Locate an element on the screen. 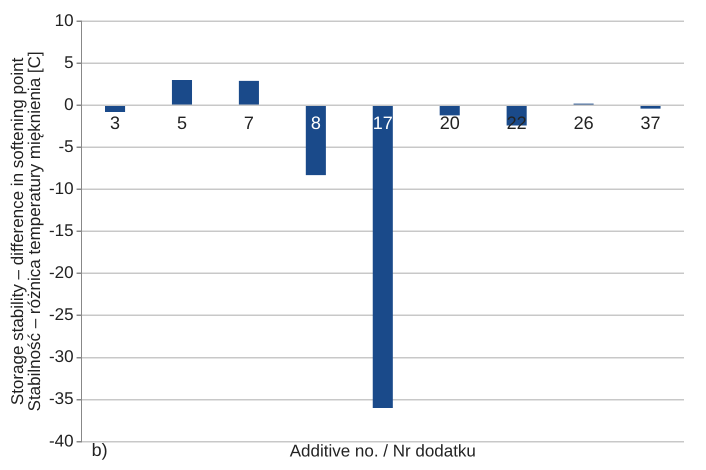 This screenshot has width=706, height=470. x-tick-label: 8 is located at coordinates (315, 123).